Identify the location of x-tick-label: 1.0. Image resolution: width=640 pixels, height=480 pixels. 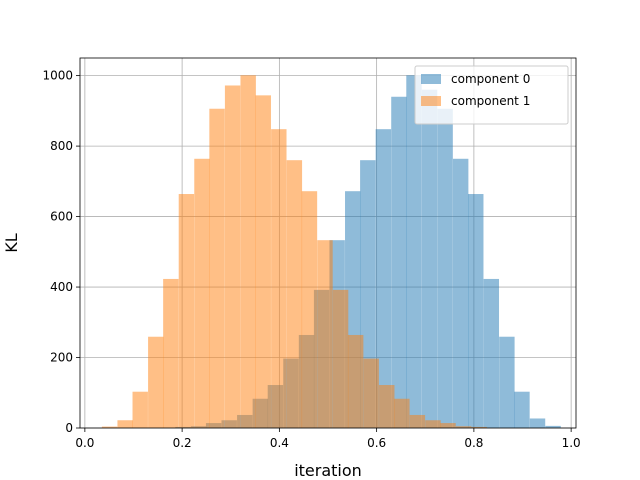
(571, 443).